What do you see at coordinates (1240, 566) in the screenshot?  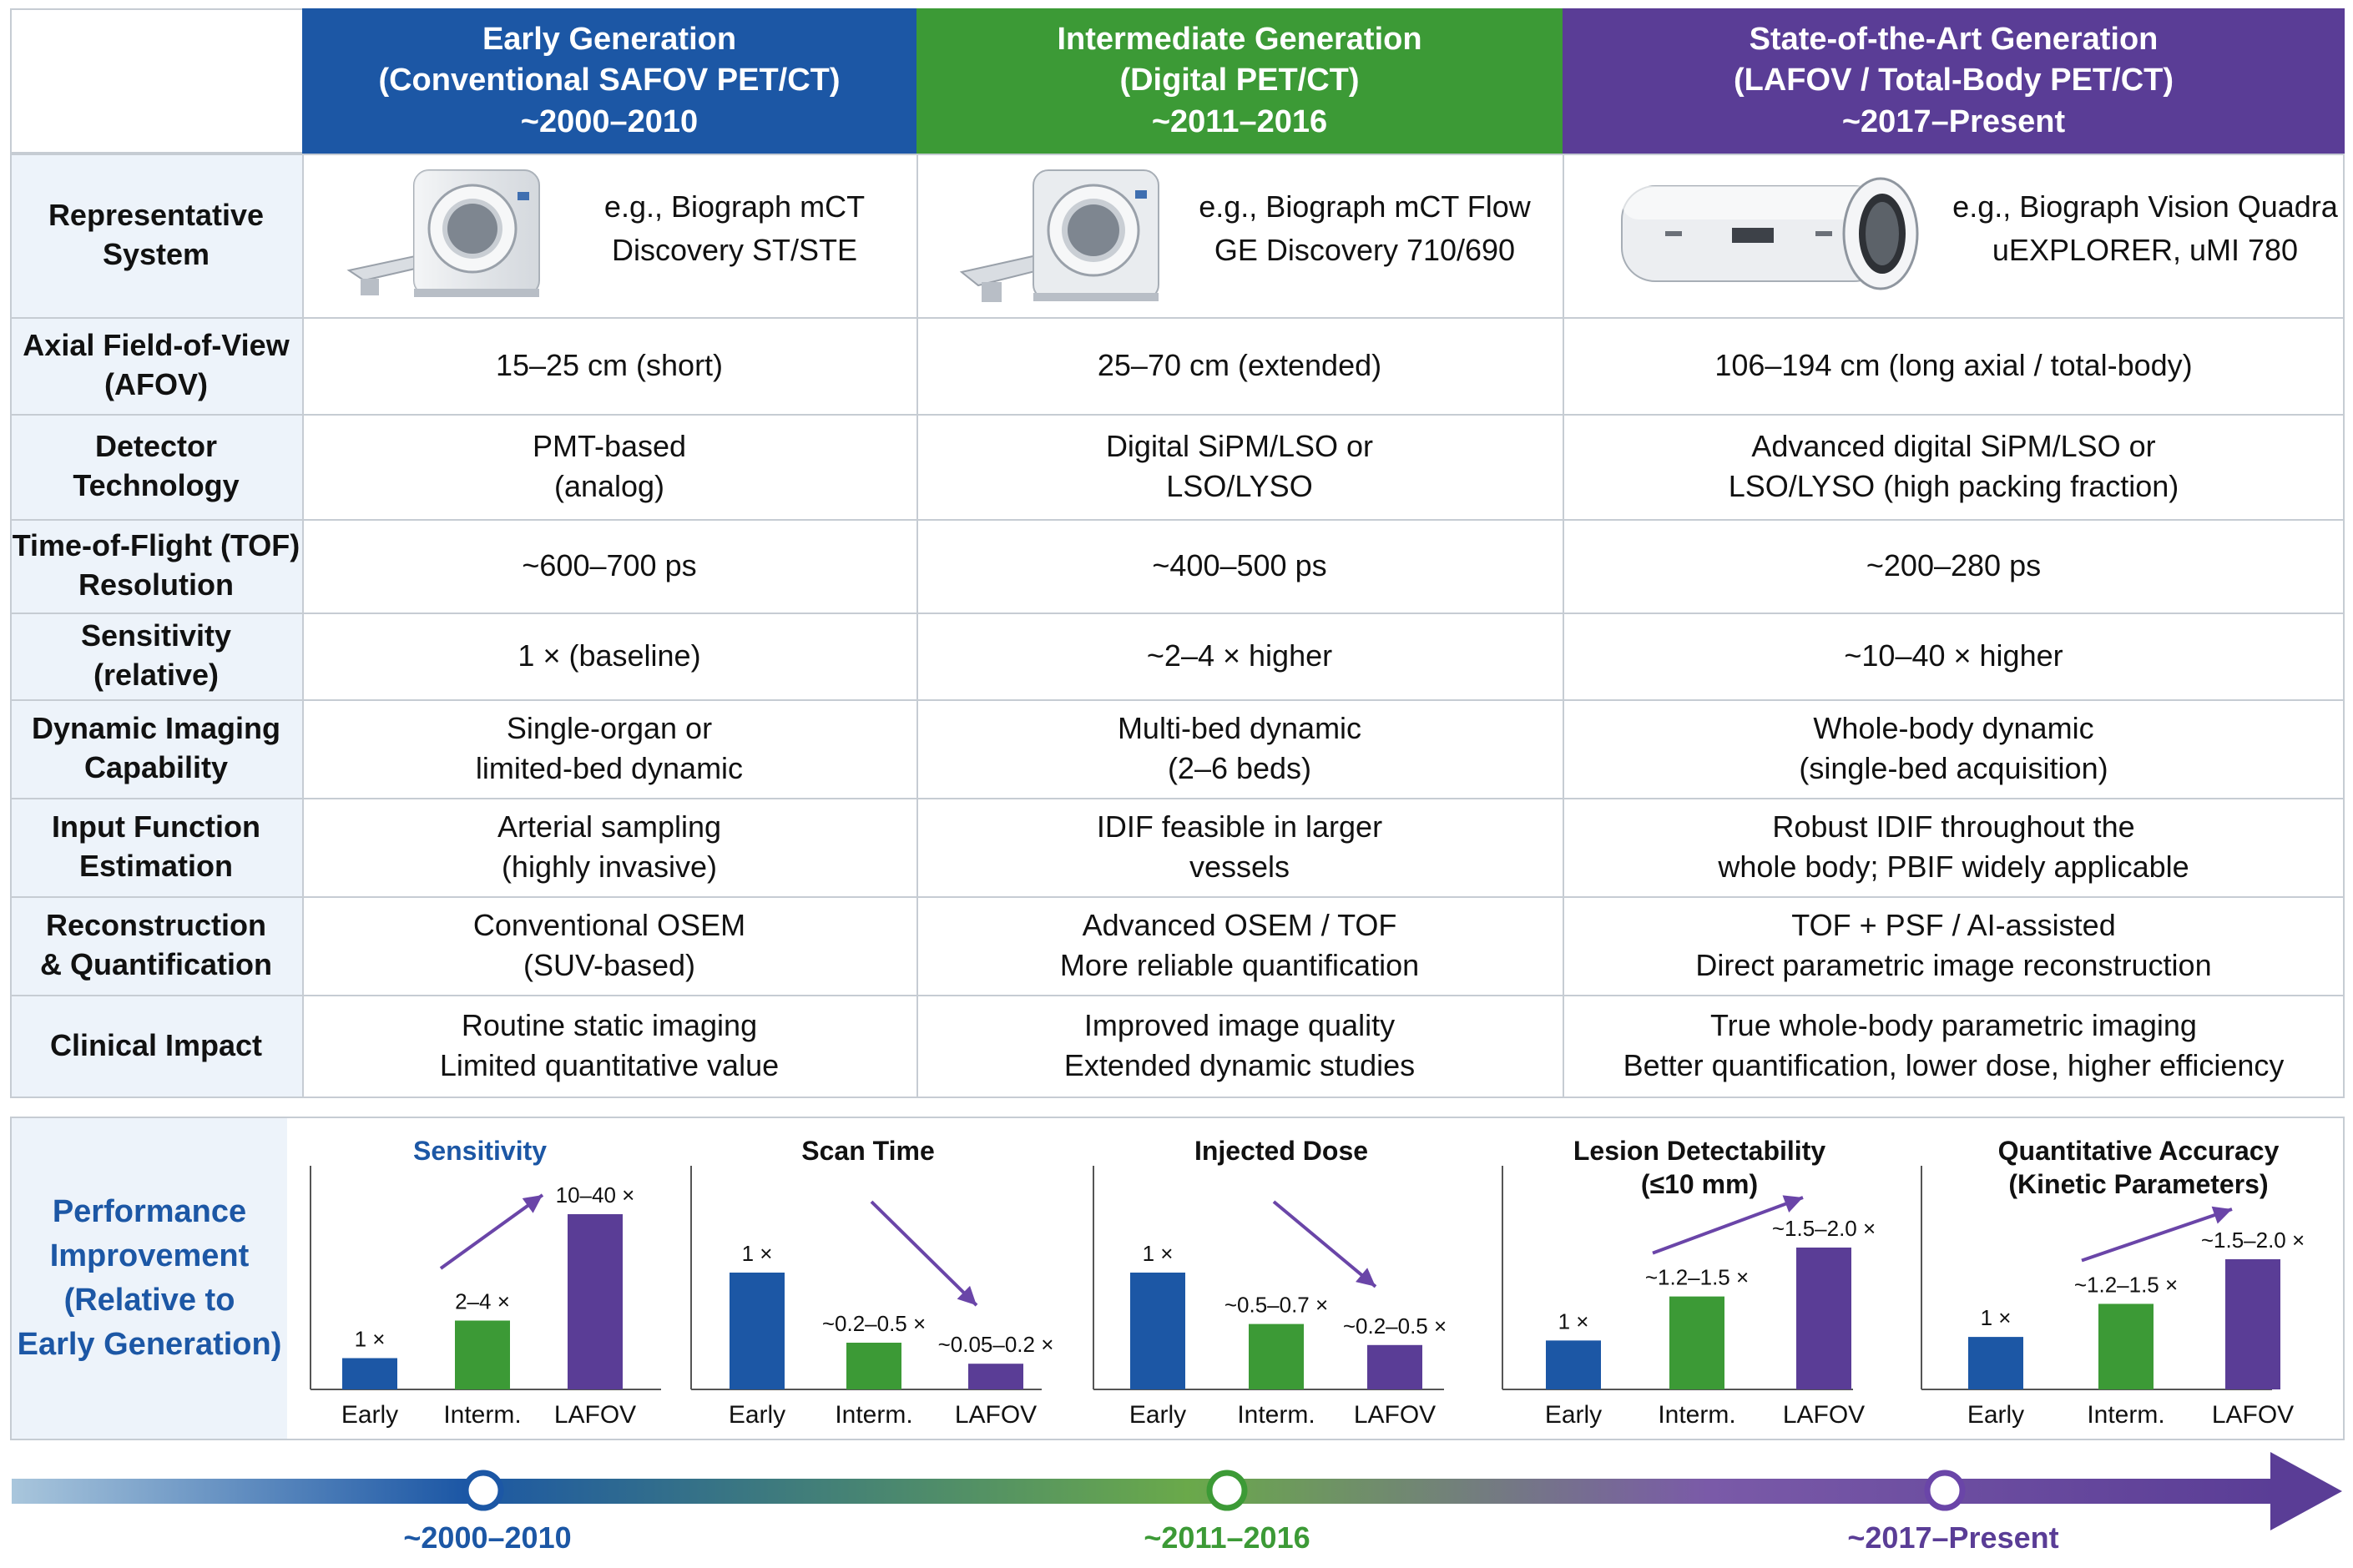 I see `cell-tof-intermediate: ~400–500 ps` at bounding box center [1240, 566].